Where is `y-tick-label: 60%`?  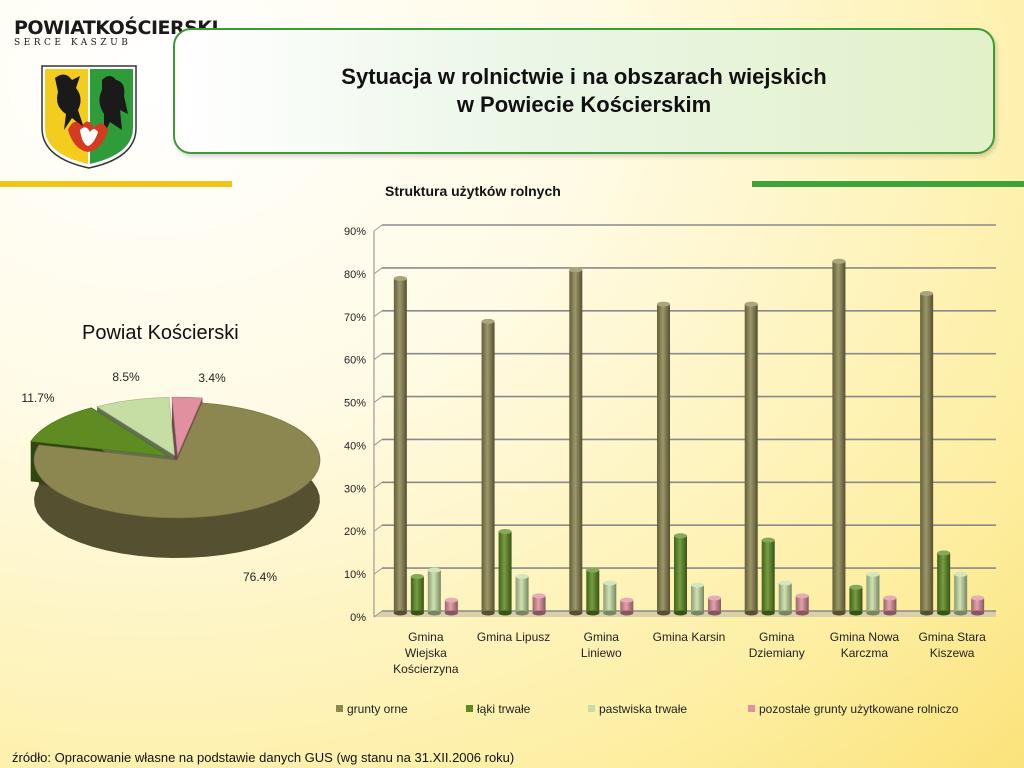 y-tick-label: 60% is located at coordinates (355, 361).